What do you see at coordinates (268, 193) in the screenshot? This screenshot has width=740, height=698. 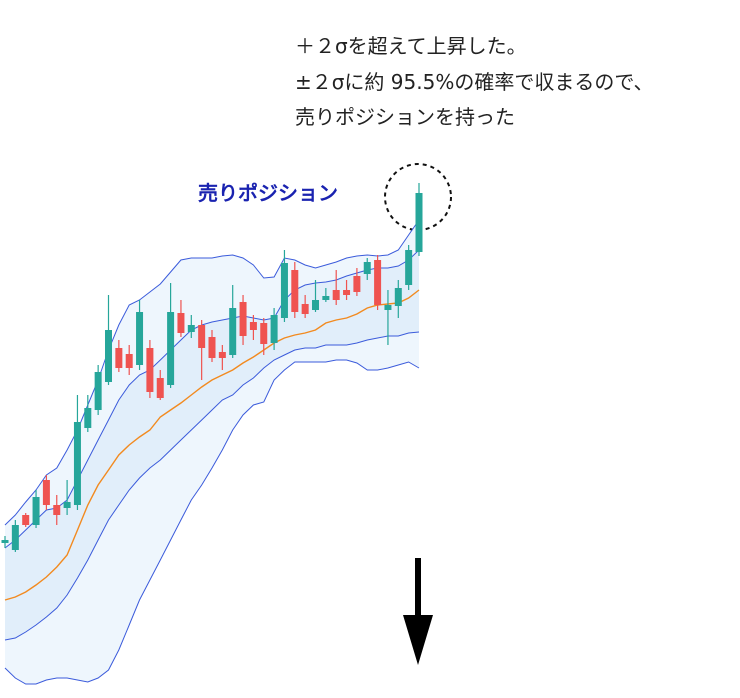 I see `position-label: 売りポジション` at bounding box center [268, 193].